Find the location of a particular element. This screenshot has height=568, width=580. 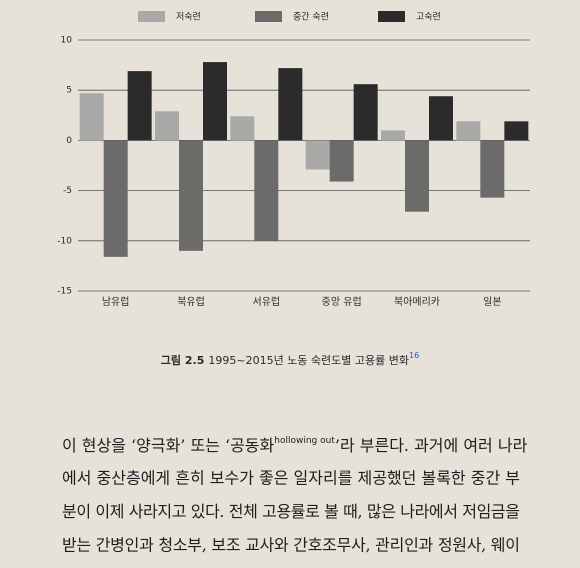

body-line: 에서 중산층에게 흔히 보수가 좋은 일자리를 제공했던 볼록한 중간 부 is located at coordinates (291, 478).